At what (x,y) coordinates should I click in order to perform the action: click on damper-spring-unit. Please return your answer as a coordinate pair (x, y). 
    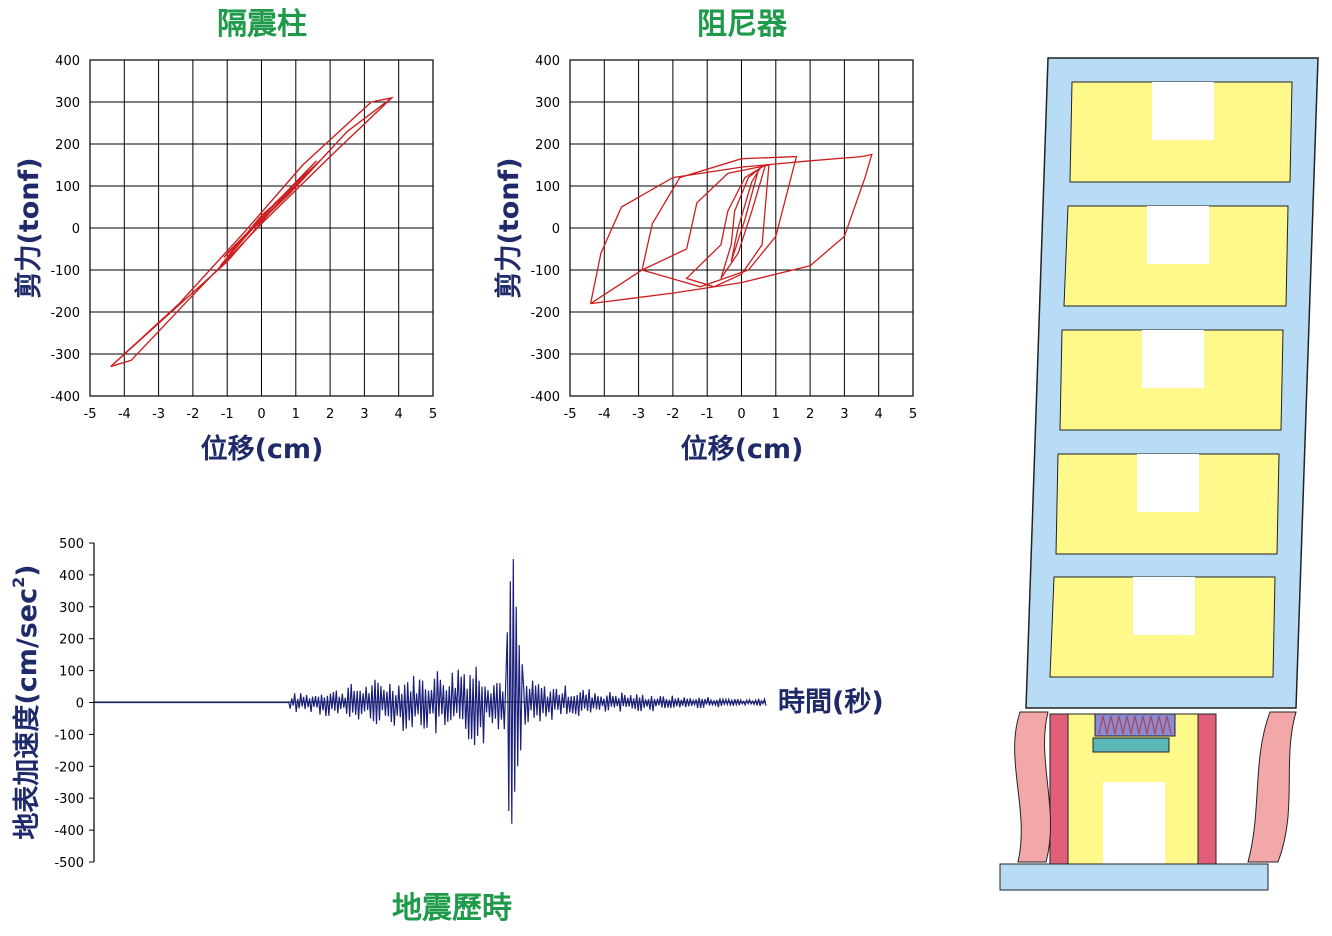
    Looking at the image, I should click on (1135, 725).